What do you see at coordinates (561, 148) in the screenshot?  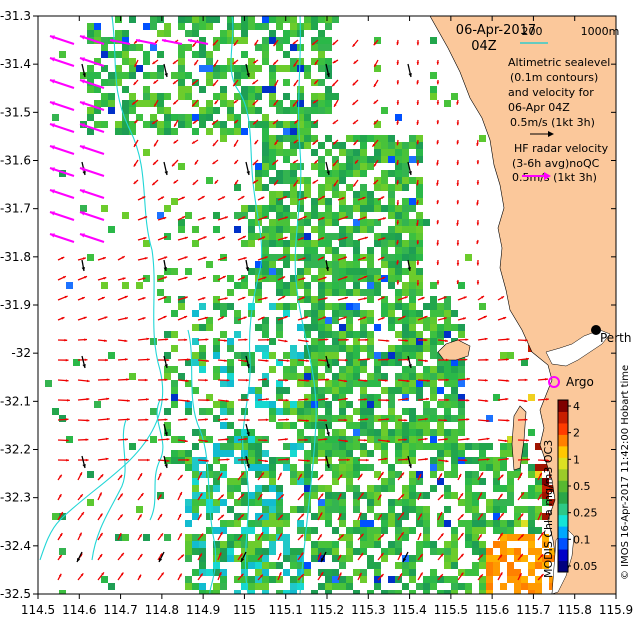 I see `svg-text: HF radar velocity` at bounding box center [561, 148].